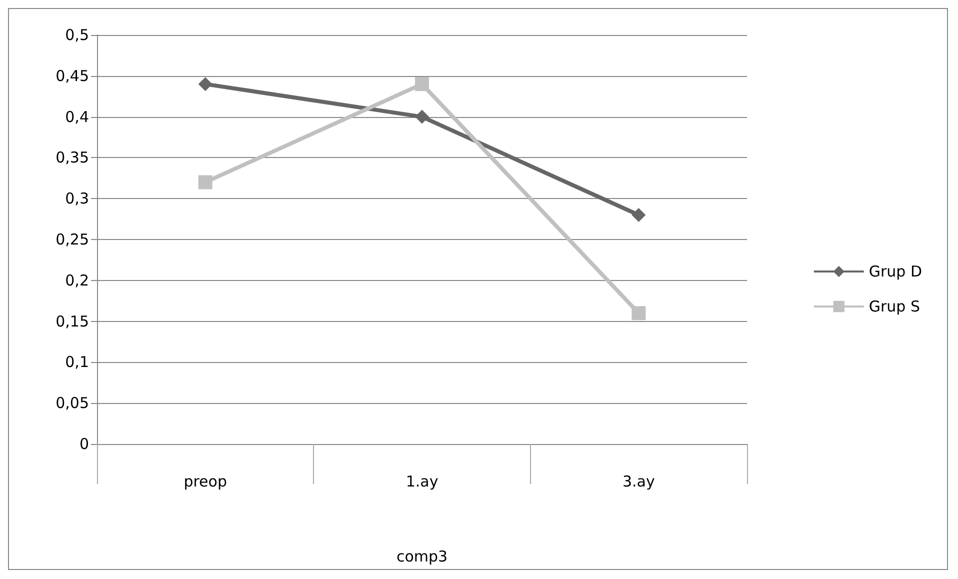 The image size is (958, 579). I want to click on y-tick-label: 0,4, so click(77, 117).